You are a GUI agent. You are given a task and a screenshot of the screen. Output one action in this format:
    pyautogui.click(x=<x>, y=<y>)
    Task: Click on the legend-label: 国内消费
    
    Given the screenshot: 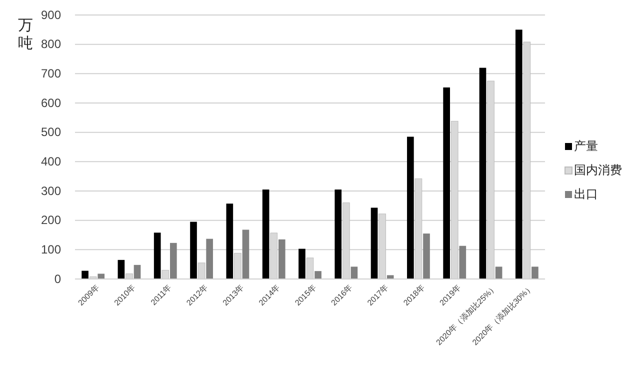 What is the action you would take?
    pyautogui.click(x=598, y=170)
    